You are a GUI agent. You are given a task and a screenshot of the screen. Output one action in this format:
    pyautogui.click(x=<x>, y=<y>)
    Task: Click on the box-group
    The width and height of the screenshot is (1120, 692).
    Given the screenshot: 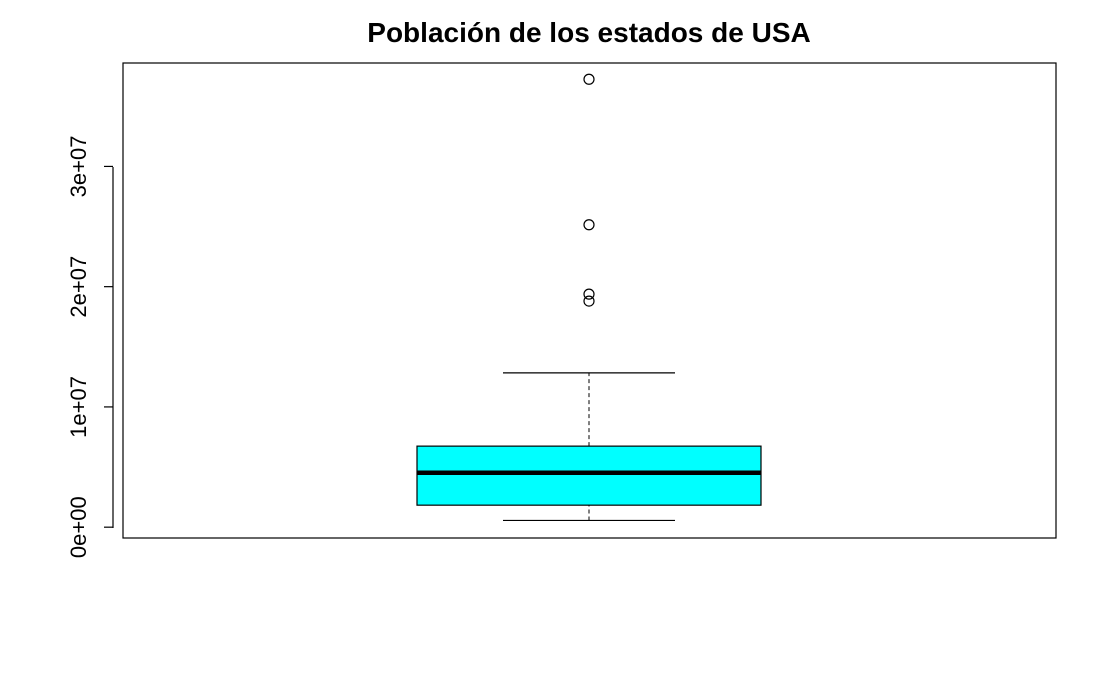 What is the action you would take?
    pyautogui.click(x=589, y=447)
    